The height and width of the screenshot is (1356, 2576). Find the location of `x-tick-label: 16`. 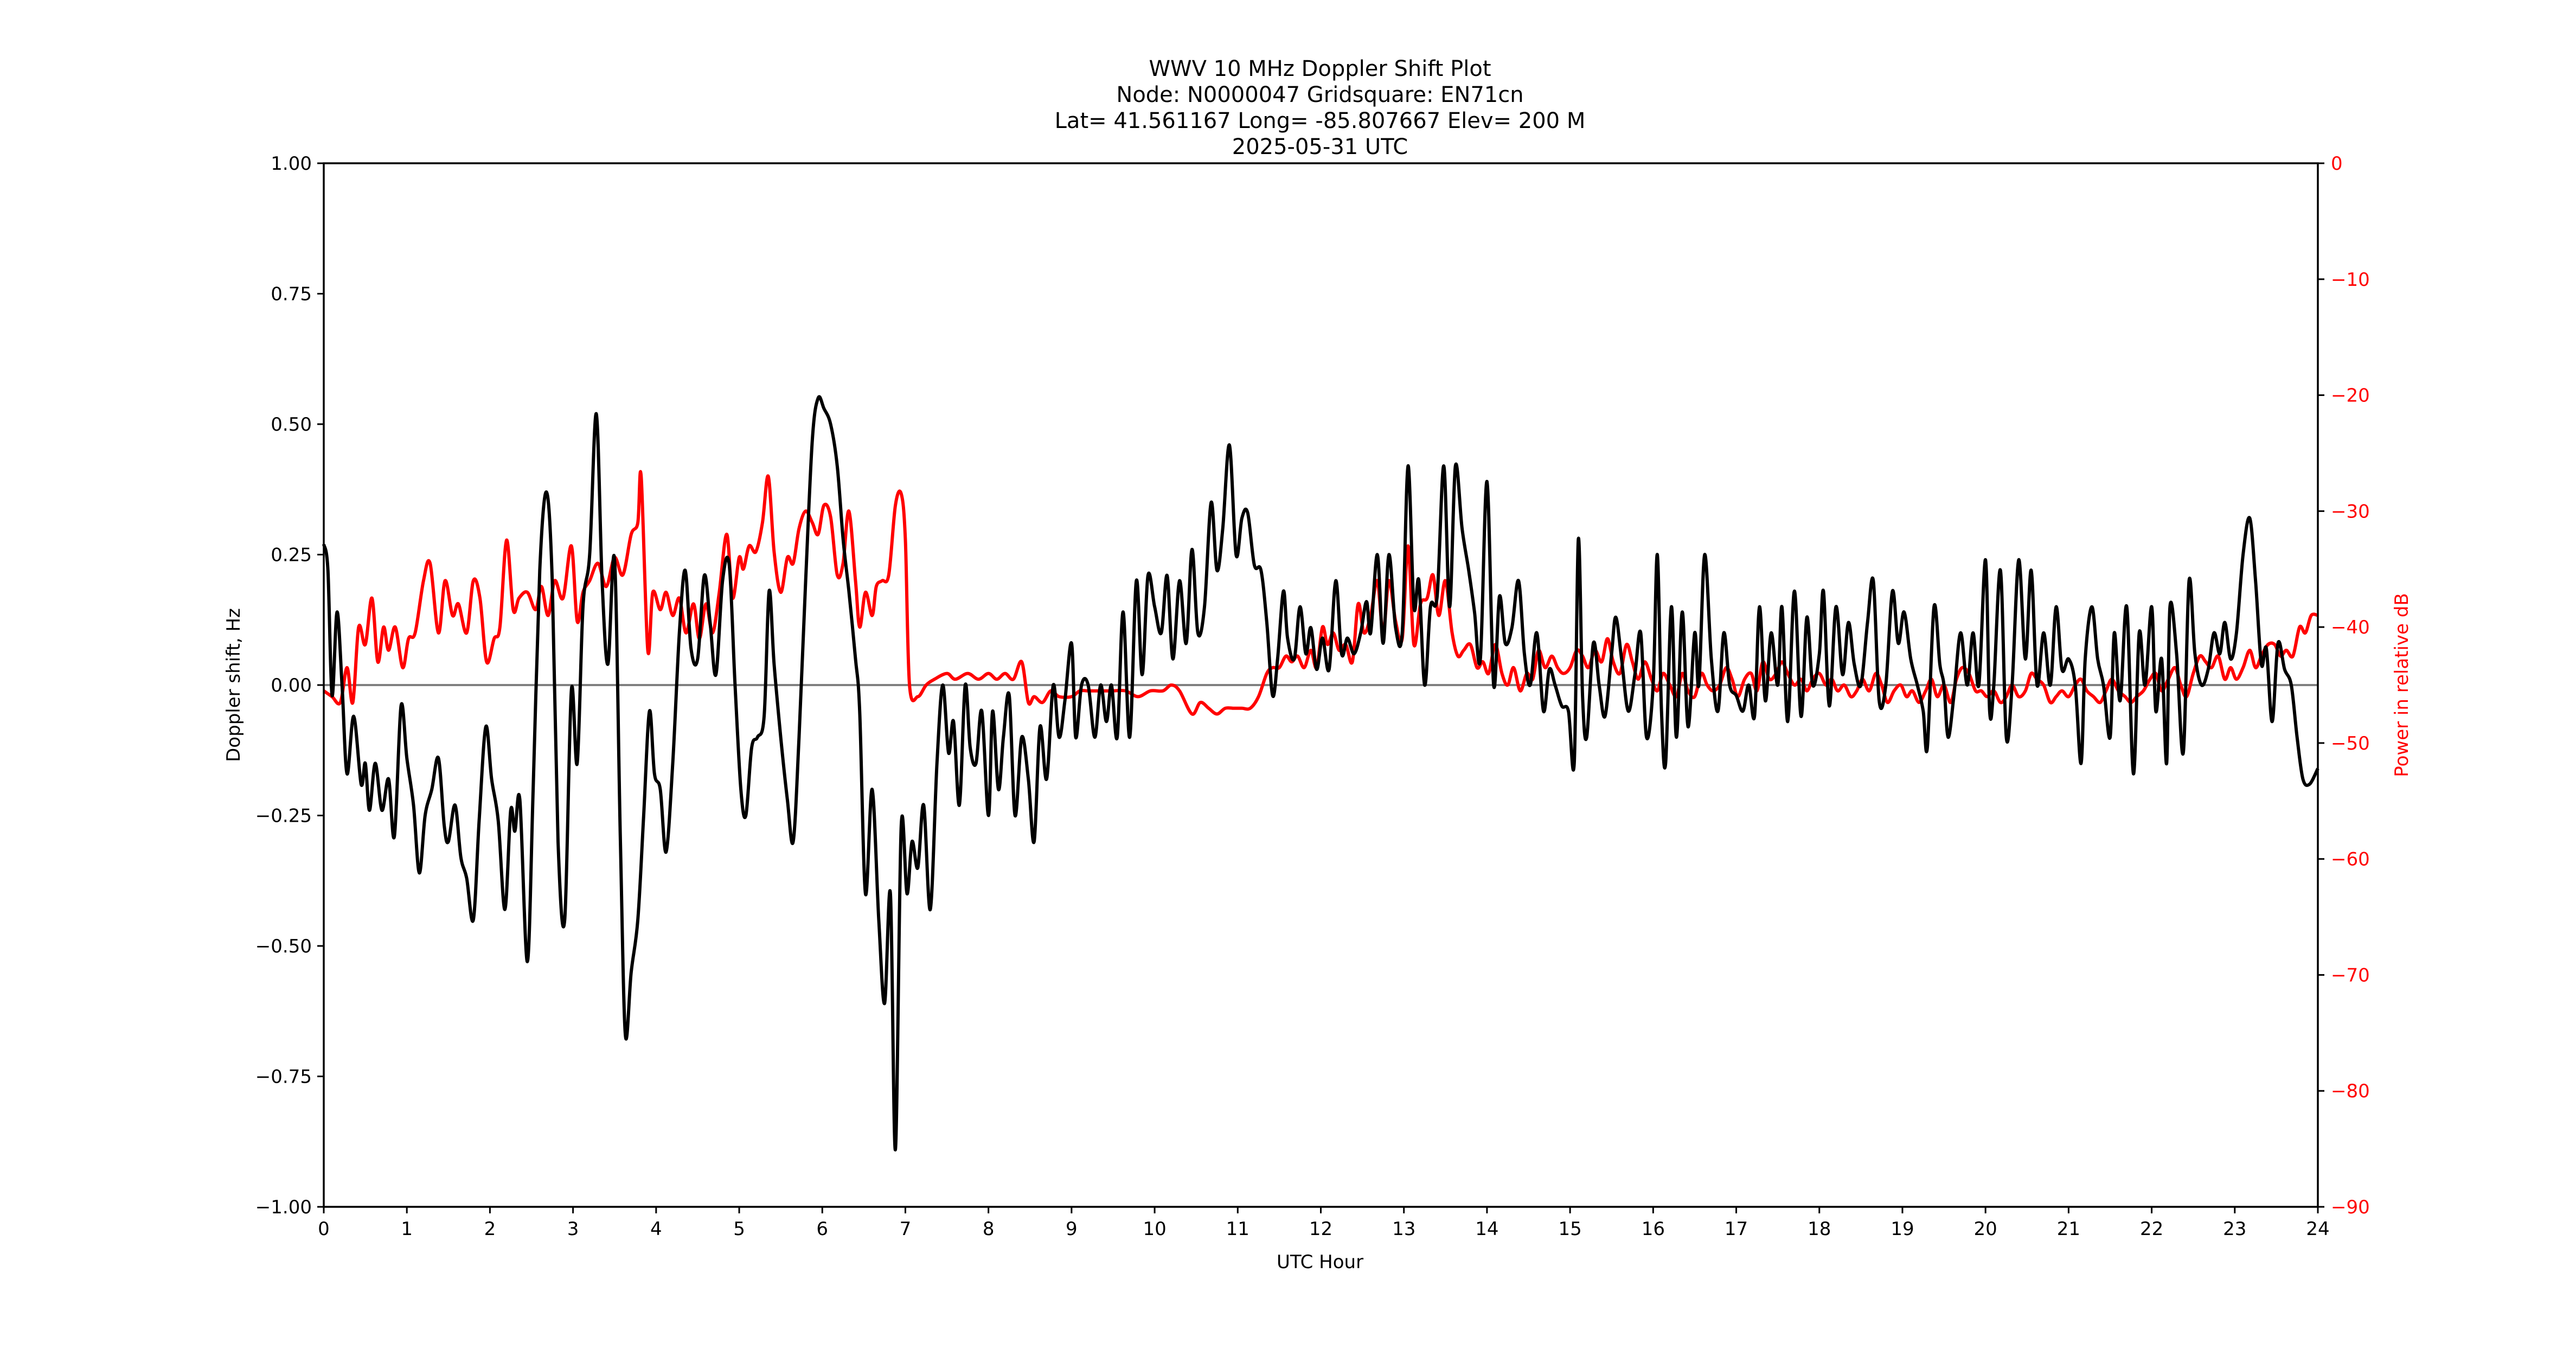

x-tick-label: 16 is located at coordinates (1653, 1229).